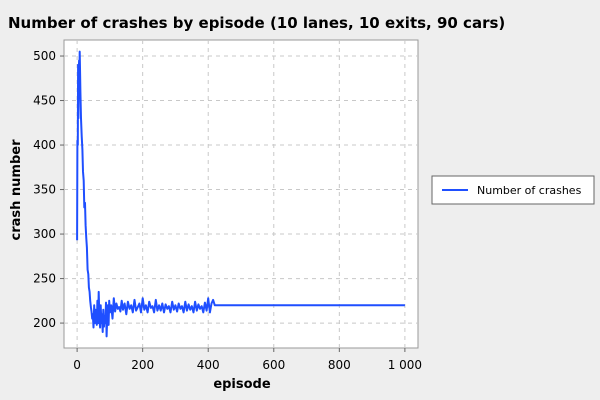 This screenshot has height=400, width=600. I want to click on y-tick-label: 500, so click(44, 56).